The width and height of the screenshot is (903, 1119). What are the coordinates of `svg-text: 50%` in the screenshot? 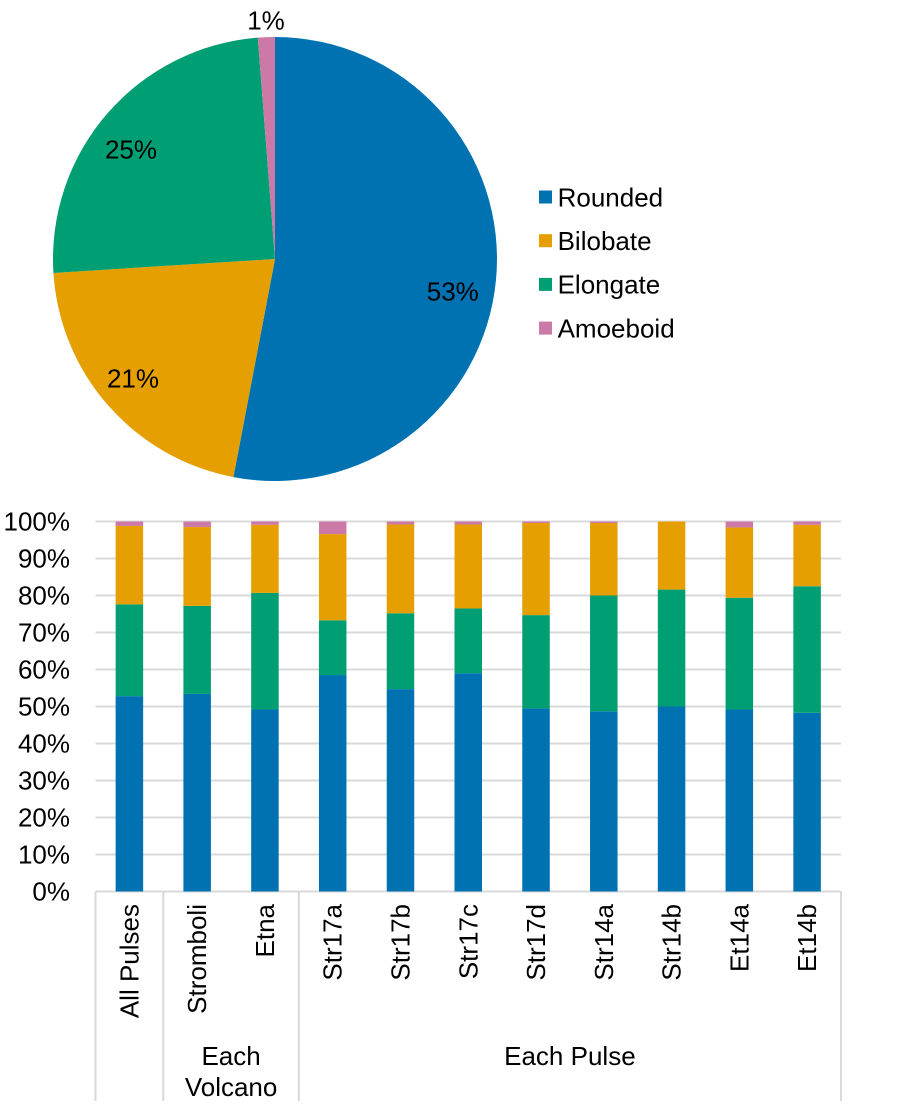 It's located at (44, 707).